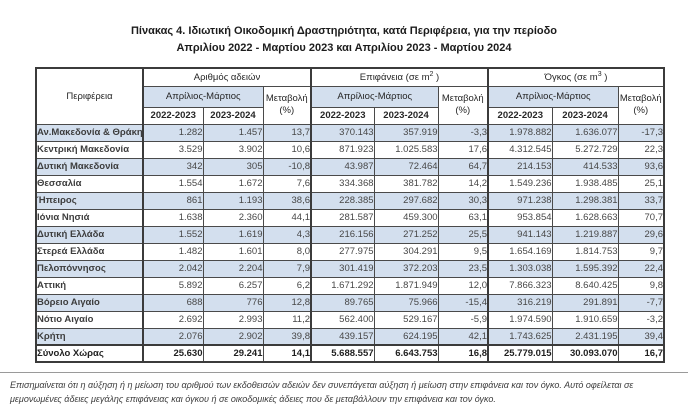  I want to click on permits-2022-2023-cell: 1.554, so click(173, 183).